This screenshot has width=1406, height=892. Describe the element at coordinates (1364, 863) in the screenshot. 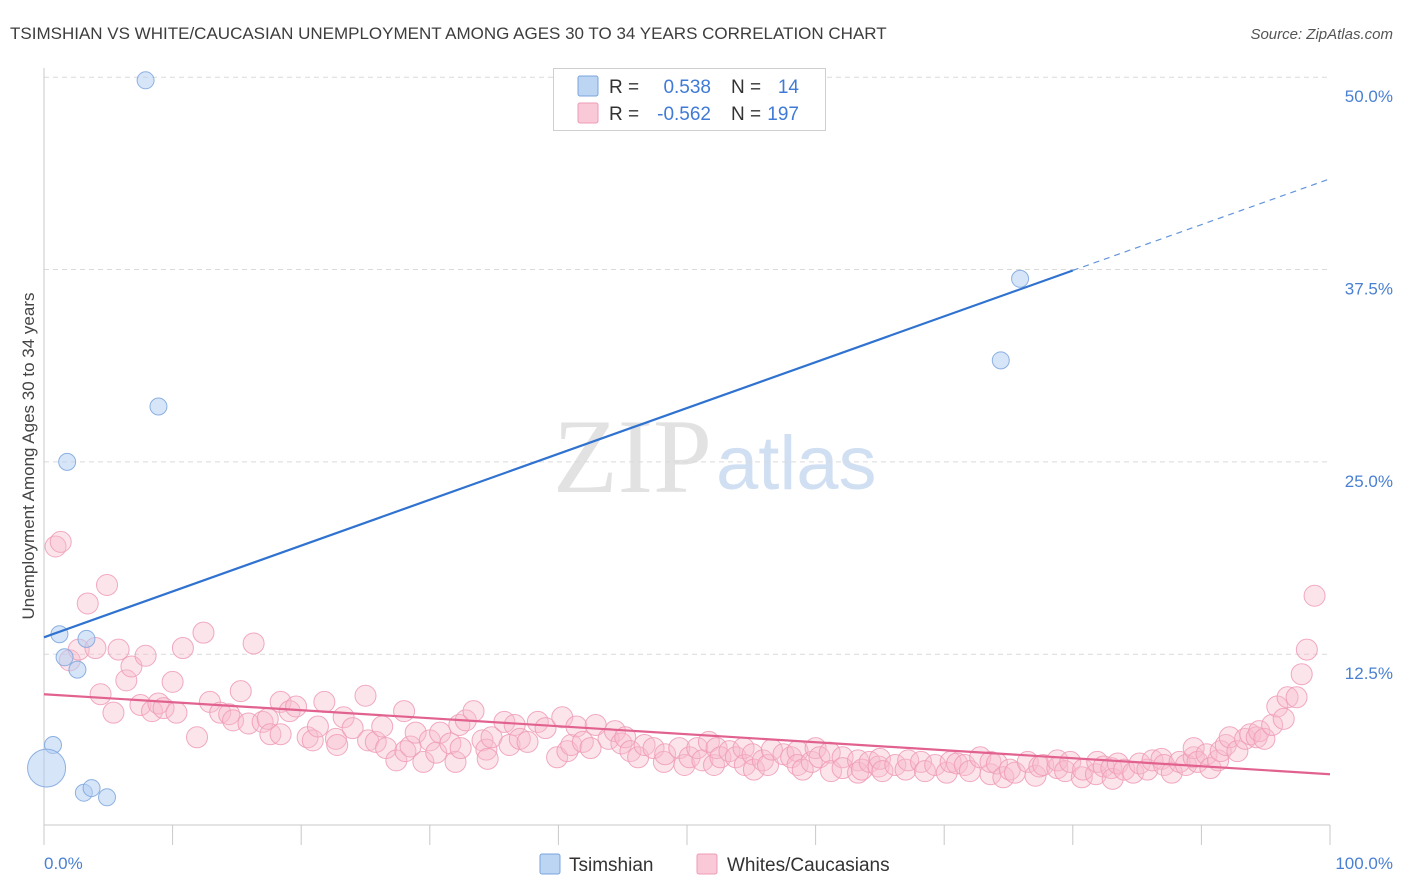

I see `x-tick-label: 100.0%` at that location.